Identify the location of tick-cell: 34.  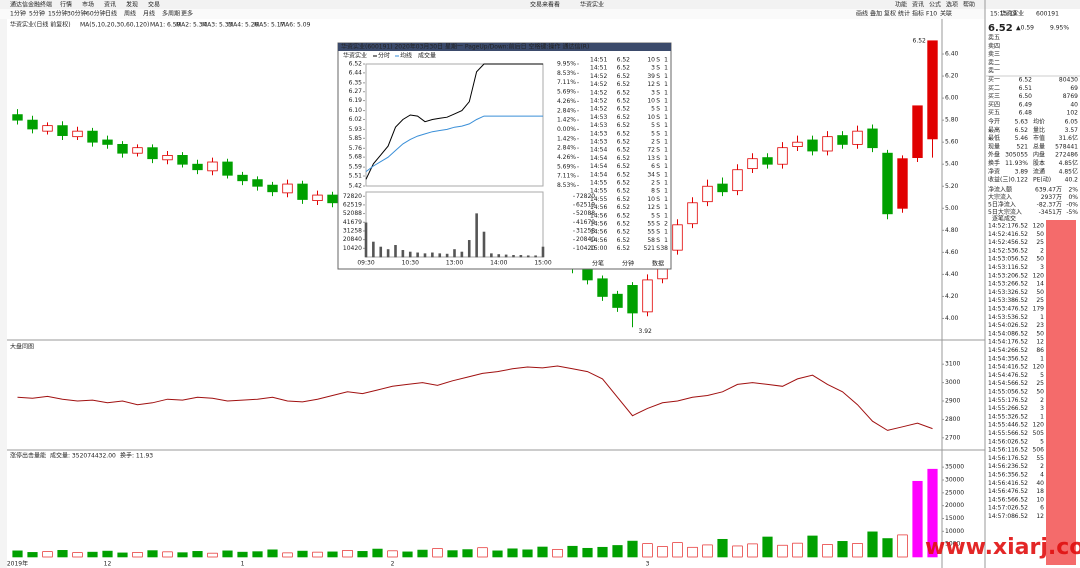
(651, 174).